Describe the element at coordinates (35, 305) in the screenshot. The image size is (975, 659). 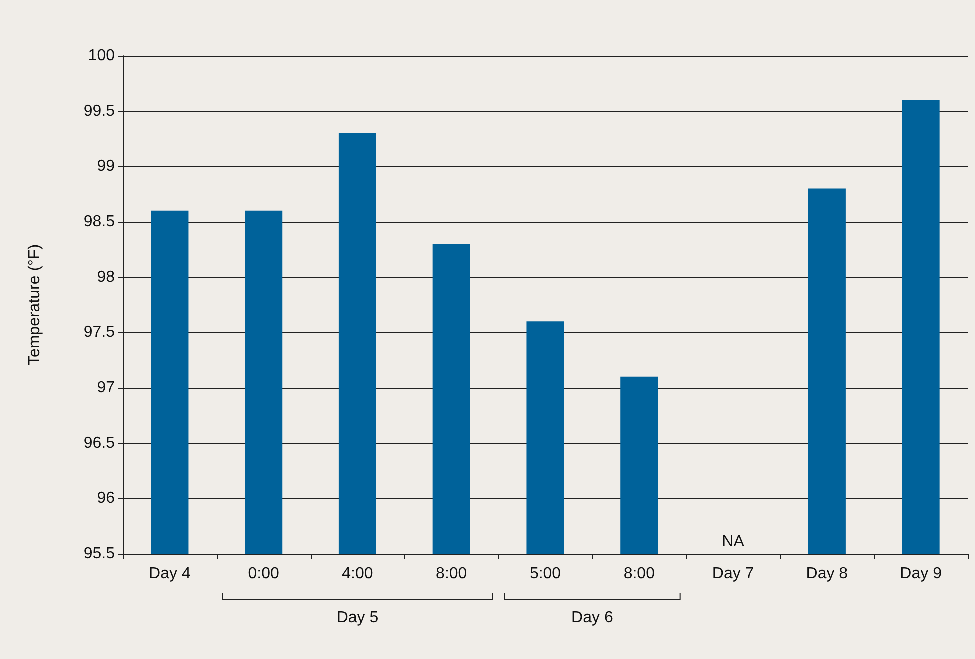
I see `y-axis-title: Temperature (°F)` at that location.